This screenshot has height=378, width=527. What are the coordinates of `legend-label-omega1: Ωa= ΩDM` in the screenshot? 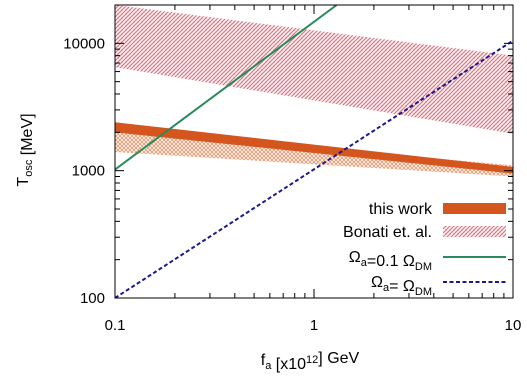 It's located at (401, 286).